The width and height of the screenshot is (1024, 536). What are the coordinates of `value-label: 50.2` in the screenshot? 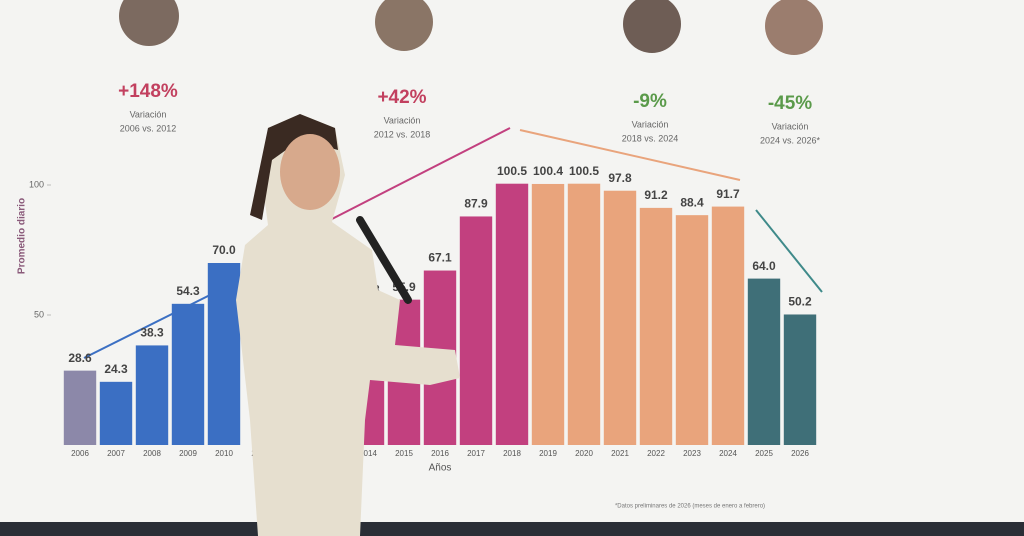 It's located at (800, 302).